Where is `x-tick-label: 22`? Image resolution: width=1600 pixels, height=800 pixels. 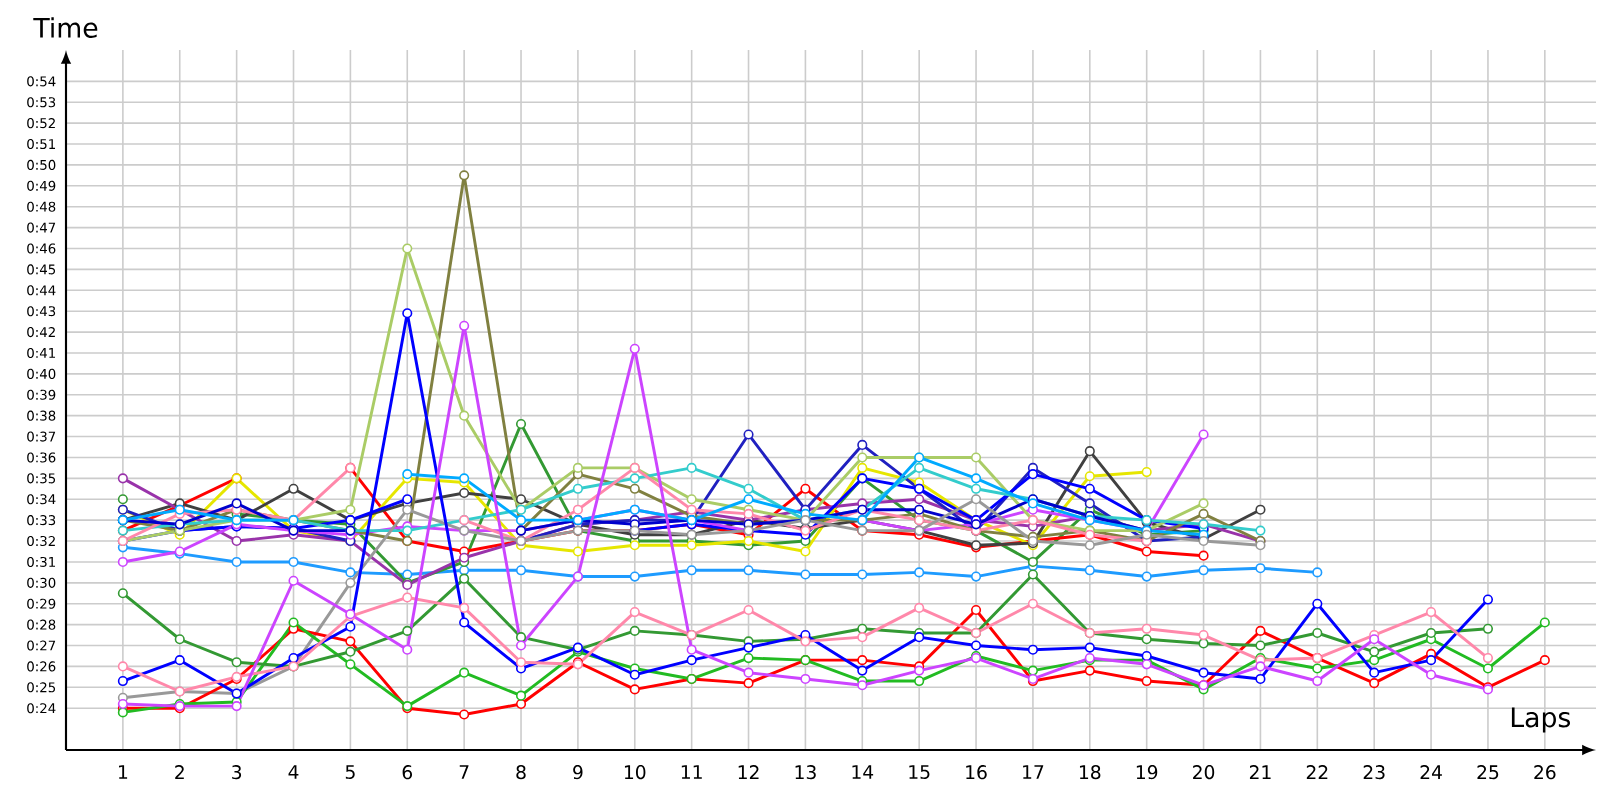 x-tick-label: 22 is located at coordinates (1317, 772).